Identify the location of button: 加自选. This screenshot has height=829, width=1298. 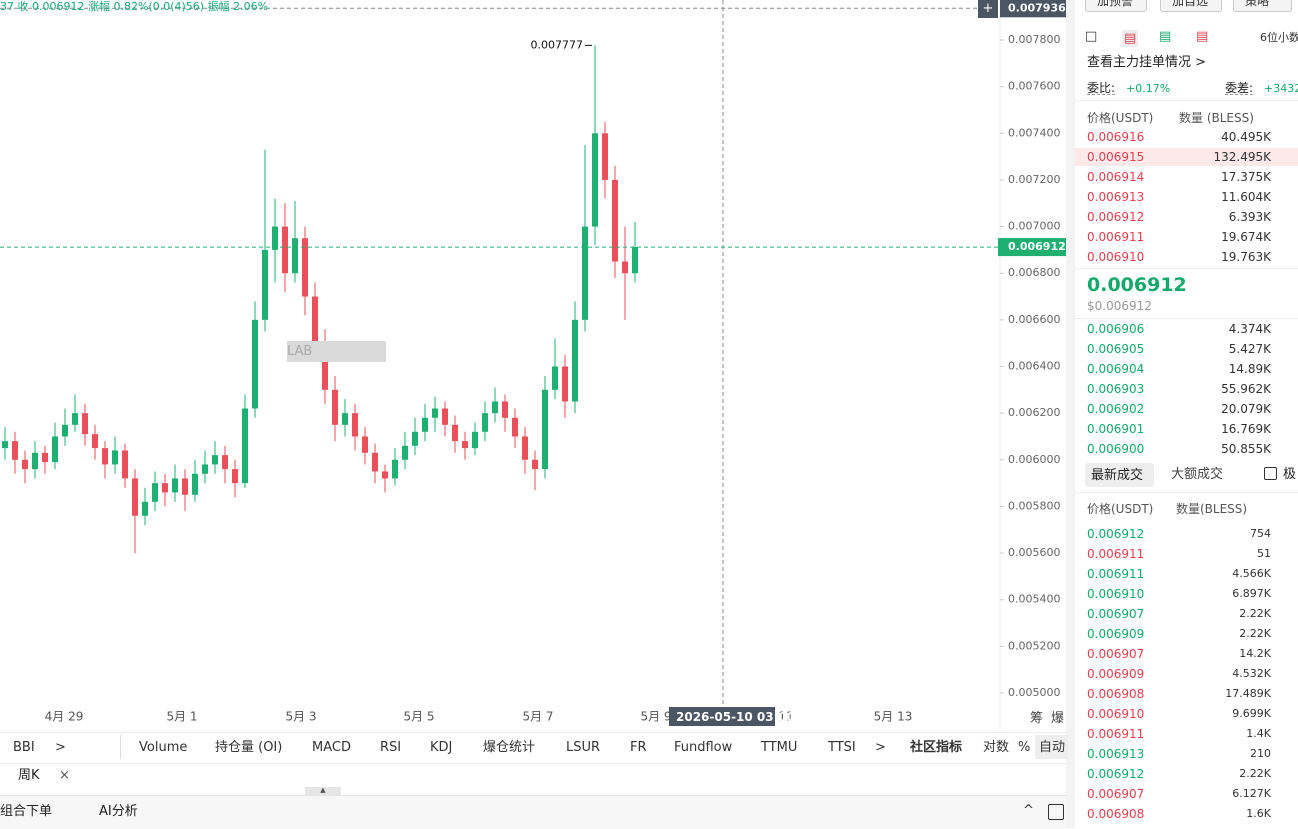
(1190, 4).